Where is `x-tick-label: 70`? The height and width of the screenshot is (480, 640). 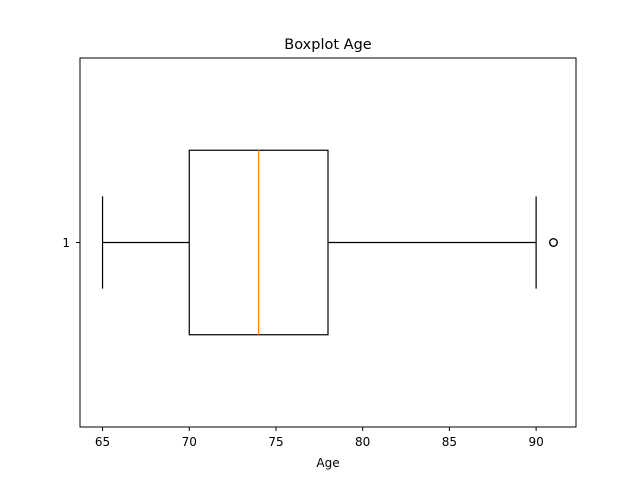
x-tick-label: 70 is located at coordinates (189, 442).